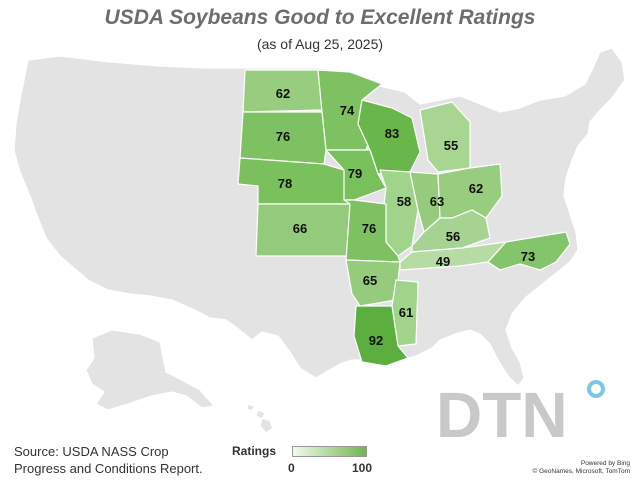  Describe the element at coordinates (320, 44) in the screenshot. I see `map-subtitle: (as of Aug 25, 2025)` at that location.